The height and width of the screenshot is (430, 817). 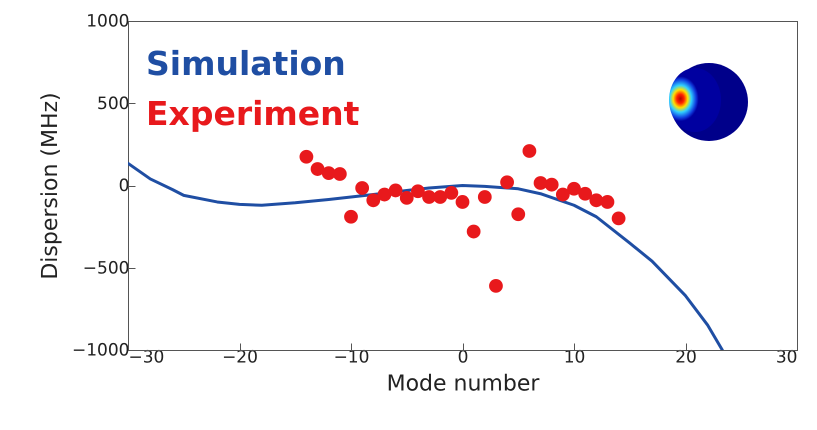 I want to click on y-tick-label: −1000, so click(x=101, y=350).